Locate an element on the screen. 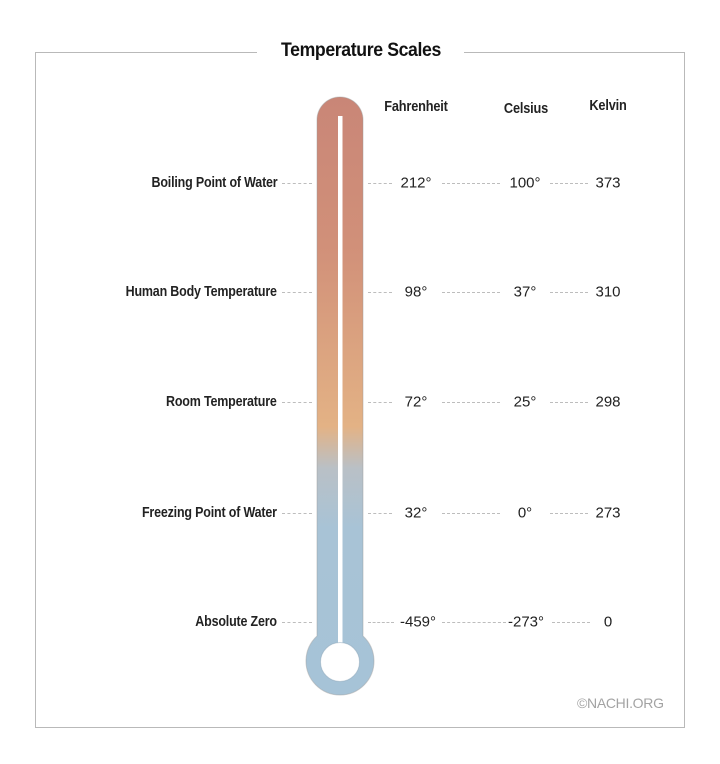  row-label-absolute-zero: Absolute Zero is located at coordinates (236, 622).